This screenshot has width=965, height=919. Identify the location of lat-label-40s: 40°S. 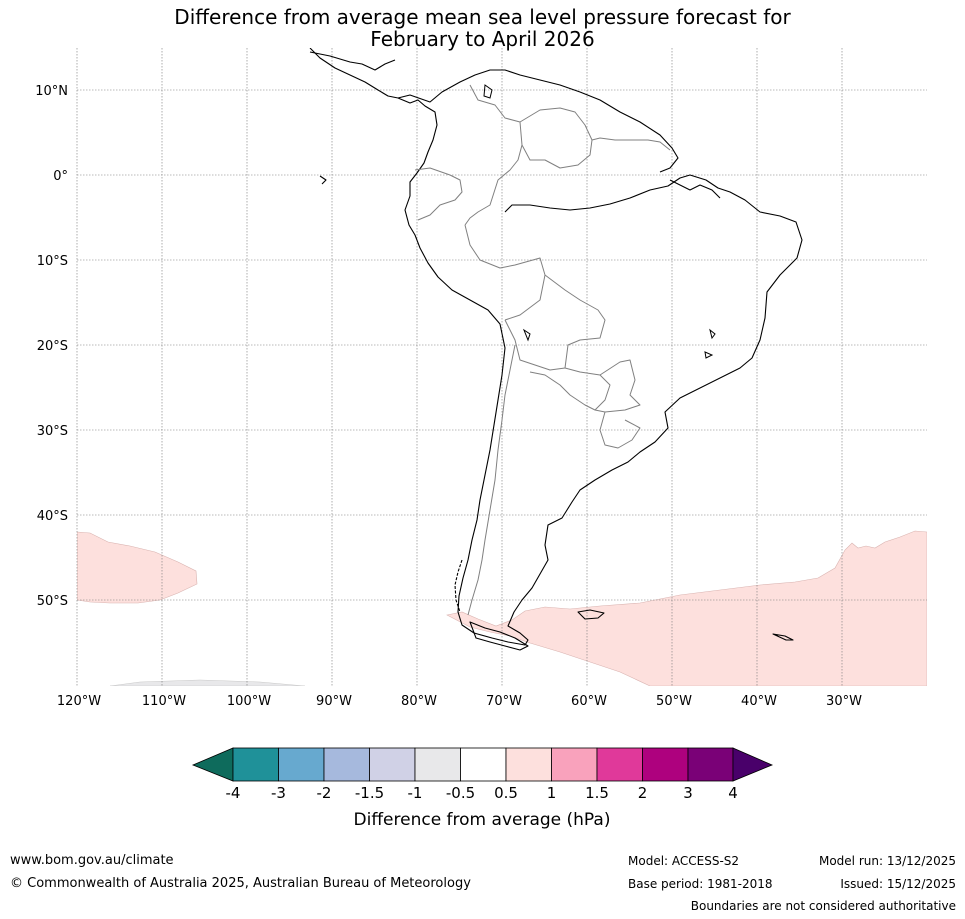
(52, 516).